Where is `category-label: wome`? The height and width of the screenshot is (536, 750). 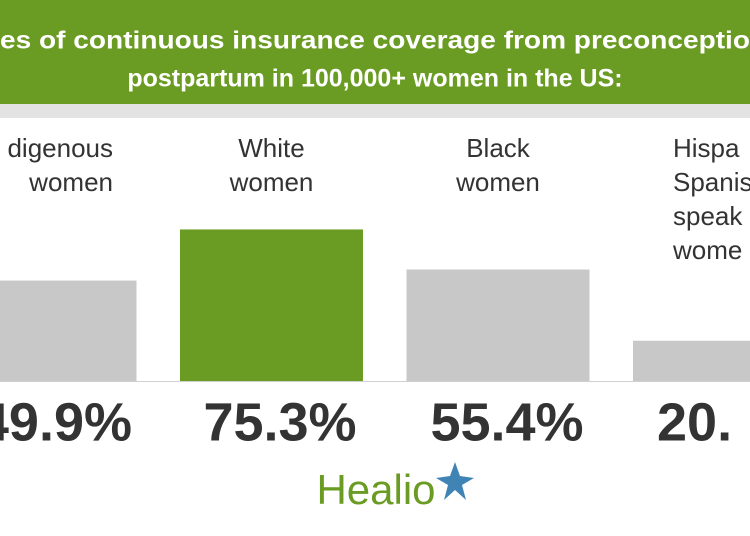
category-label: wome is located at coordinates (707, 250).